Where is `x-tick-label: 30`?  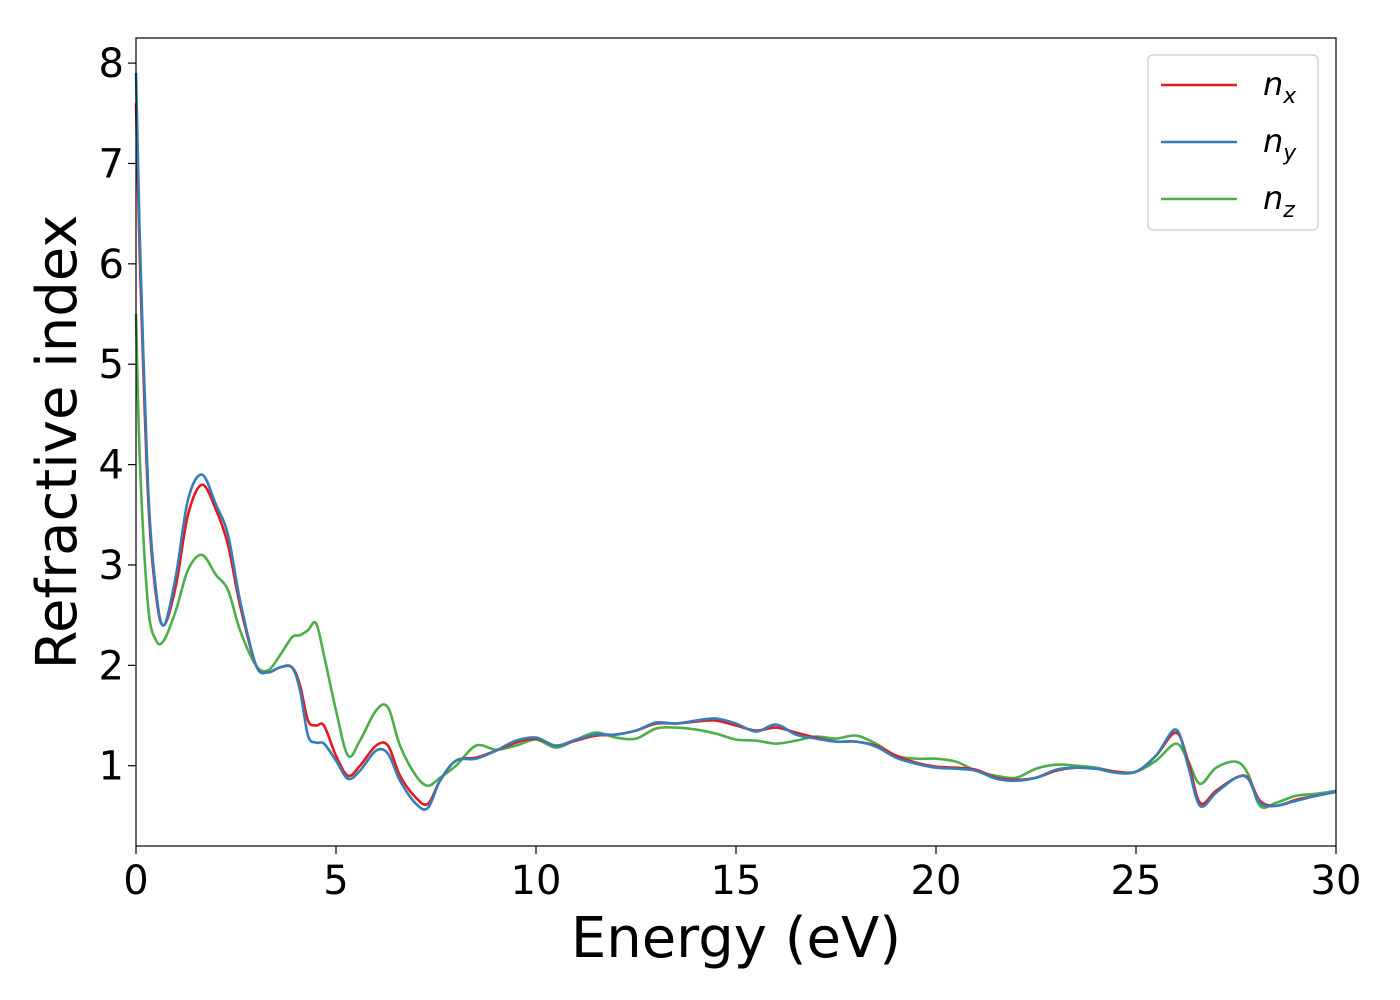 x-tick-label: 30 is located at coordinates (1336, 881).